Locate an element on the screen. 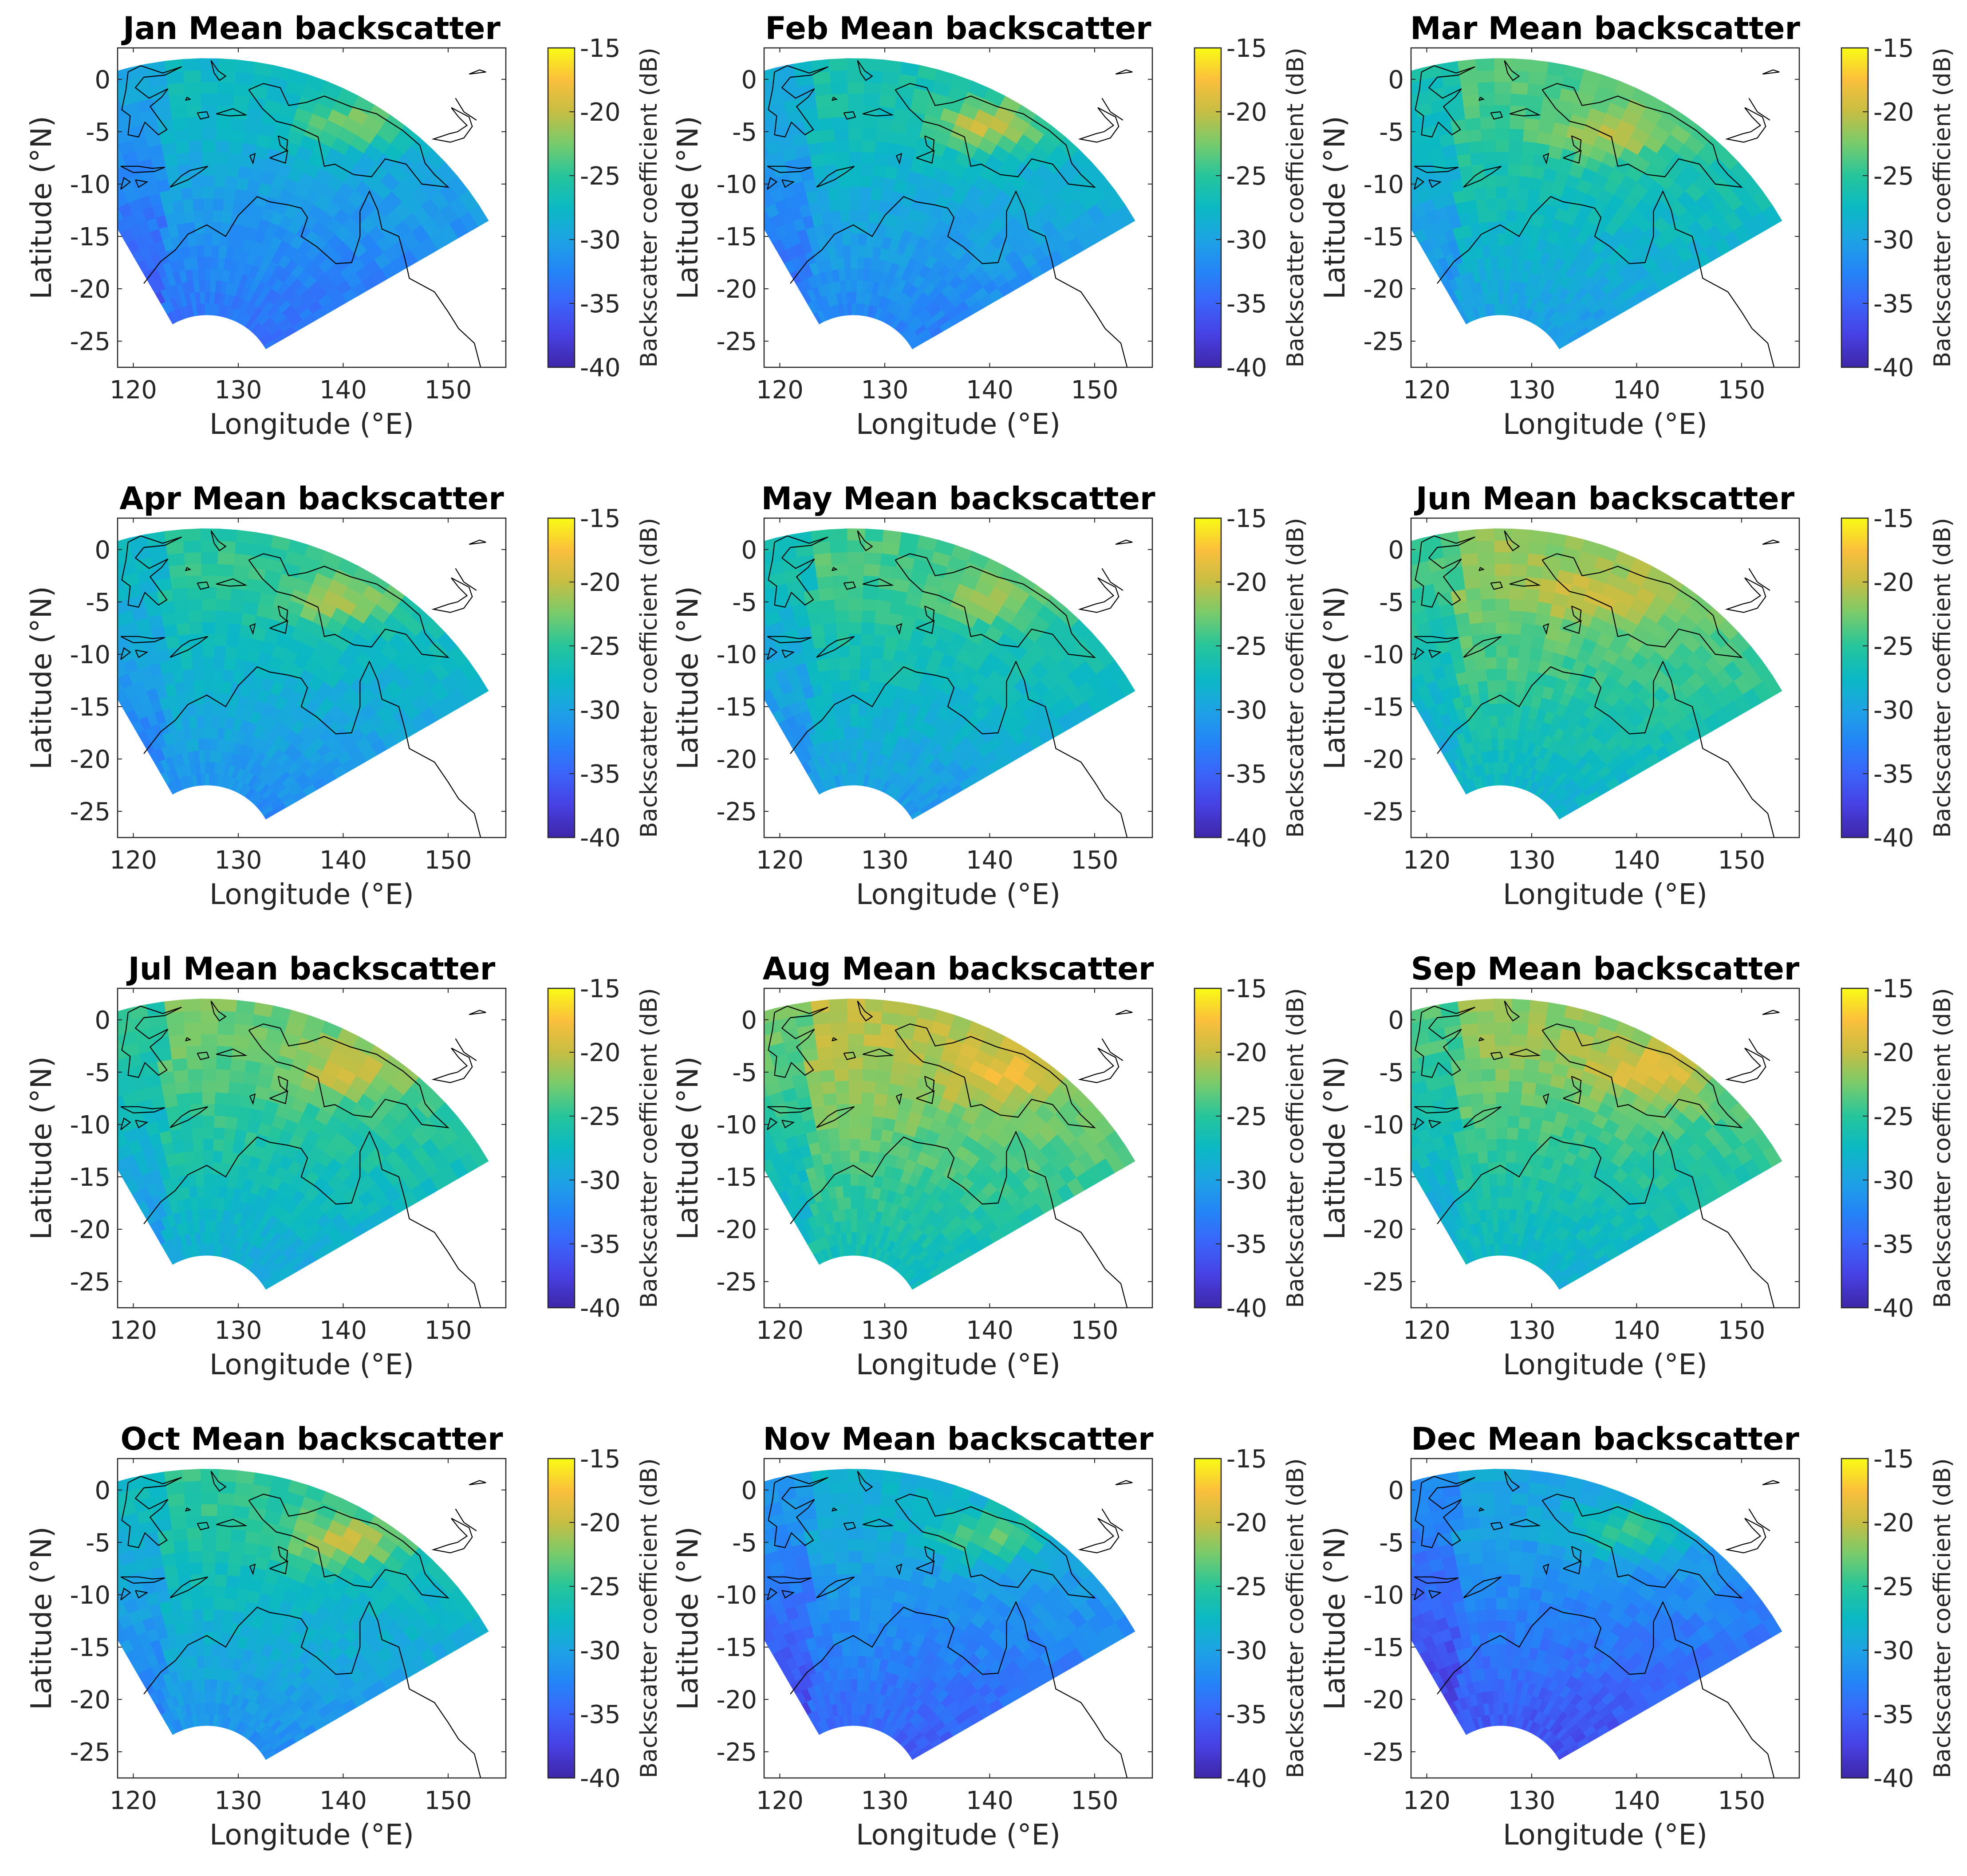 This screenshot has width=1967, height=1876. colorbar-tick-label: -25 is located at coordinates (1893, 176).